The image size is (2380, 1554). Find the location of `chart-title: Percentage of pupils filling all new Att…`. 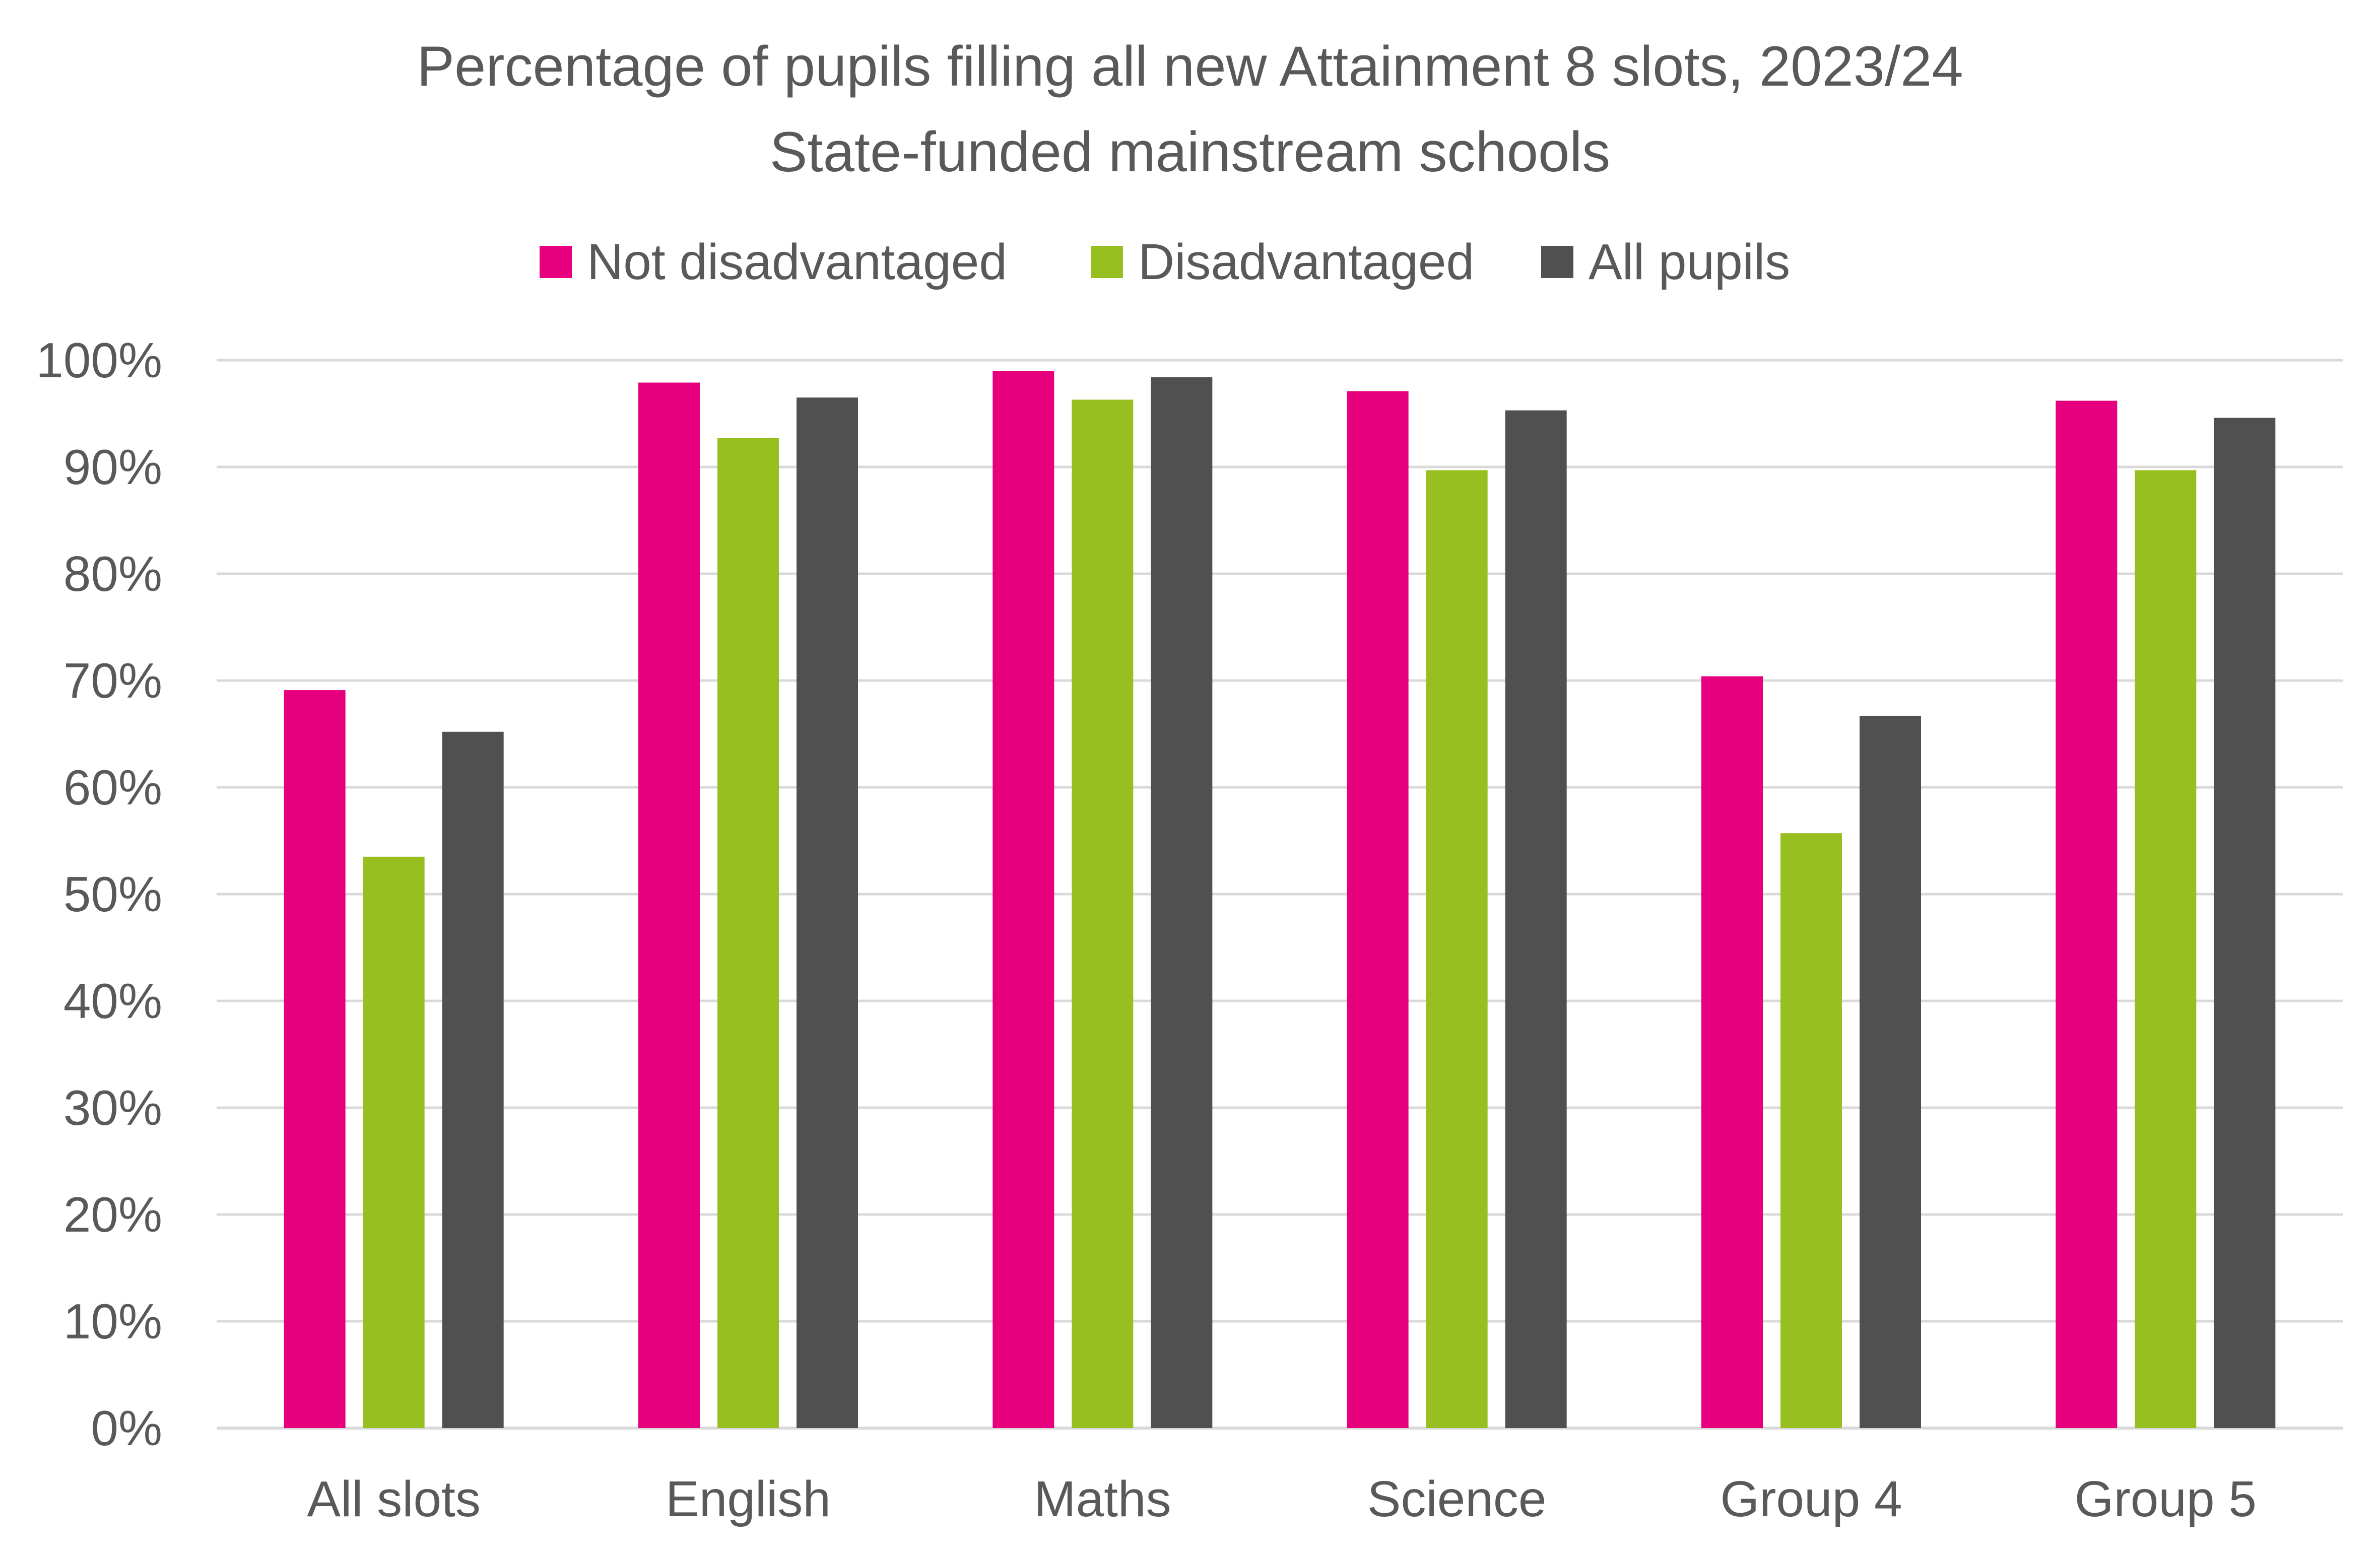

chart-title: Percentage of pupils filling all new Att… is located at coordinates (1190, 66).